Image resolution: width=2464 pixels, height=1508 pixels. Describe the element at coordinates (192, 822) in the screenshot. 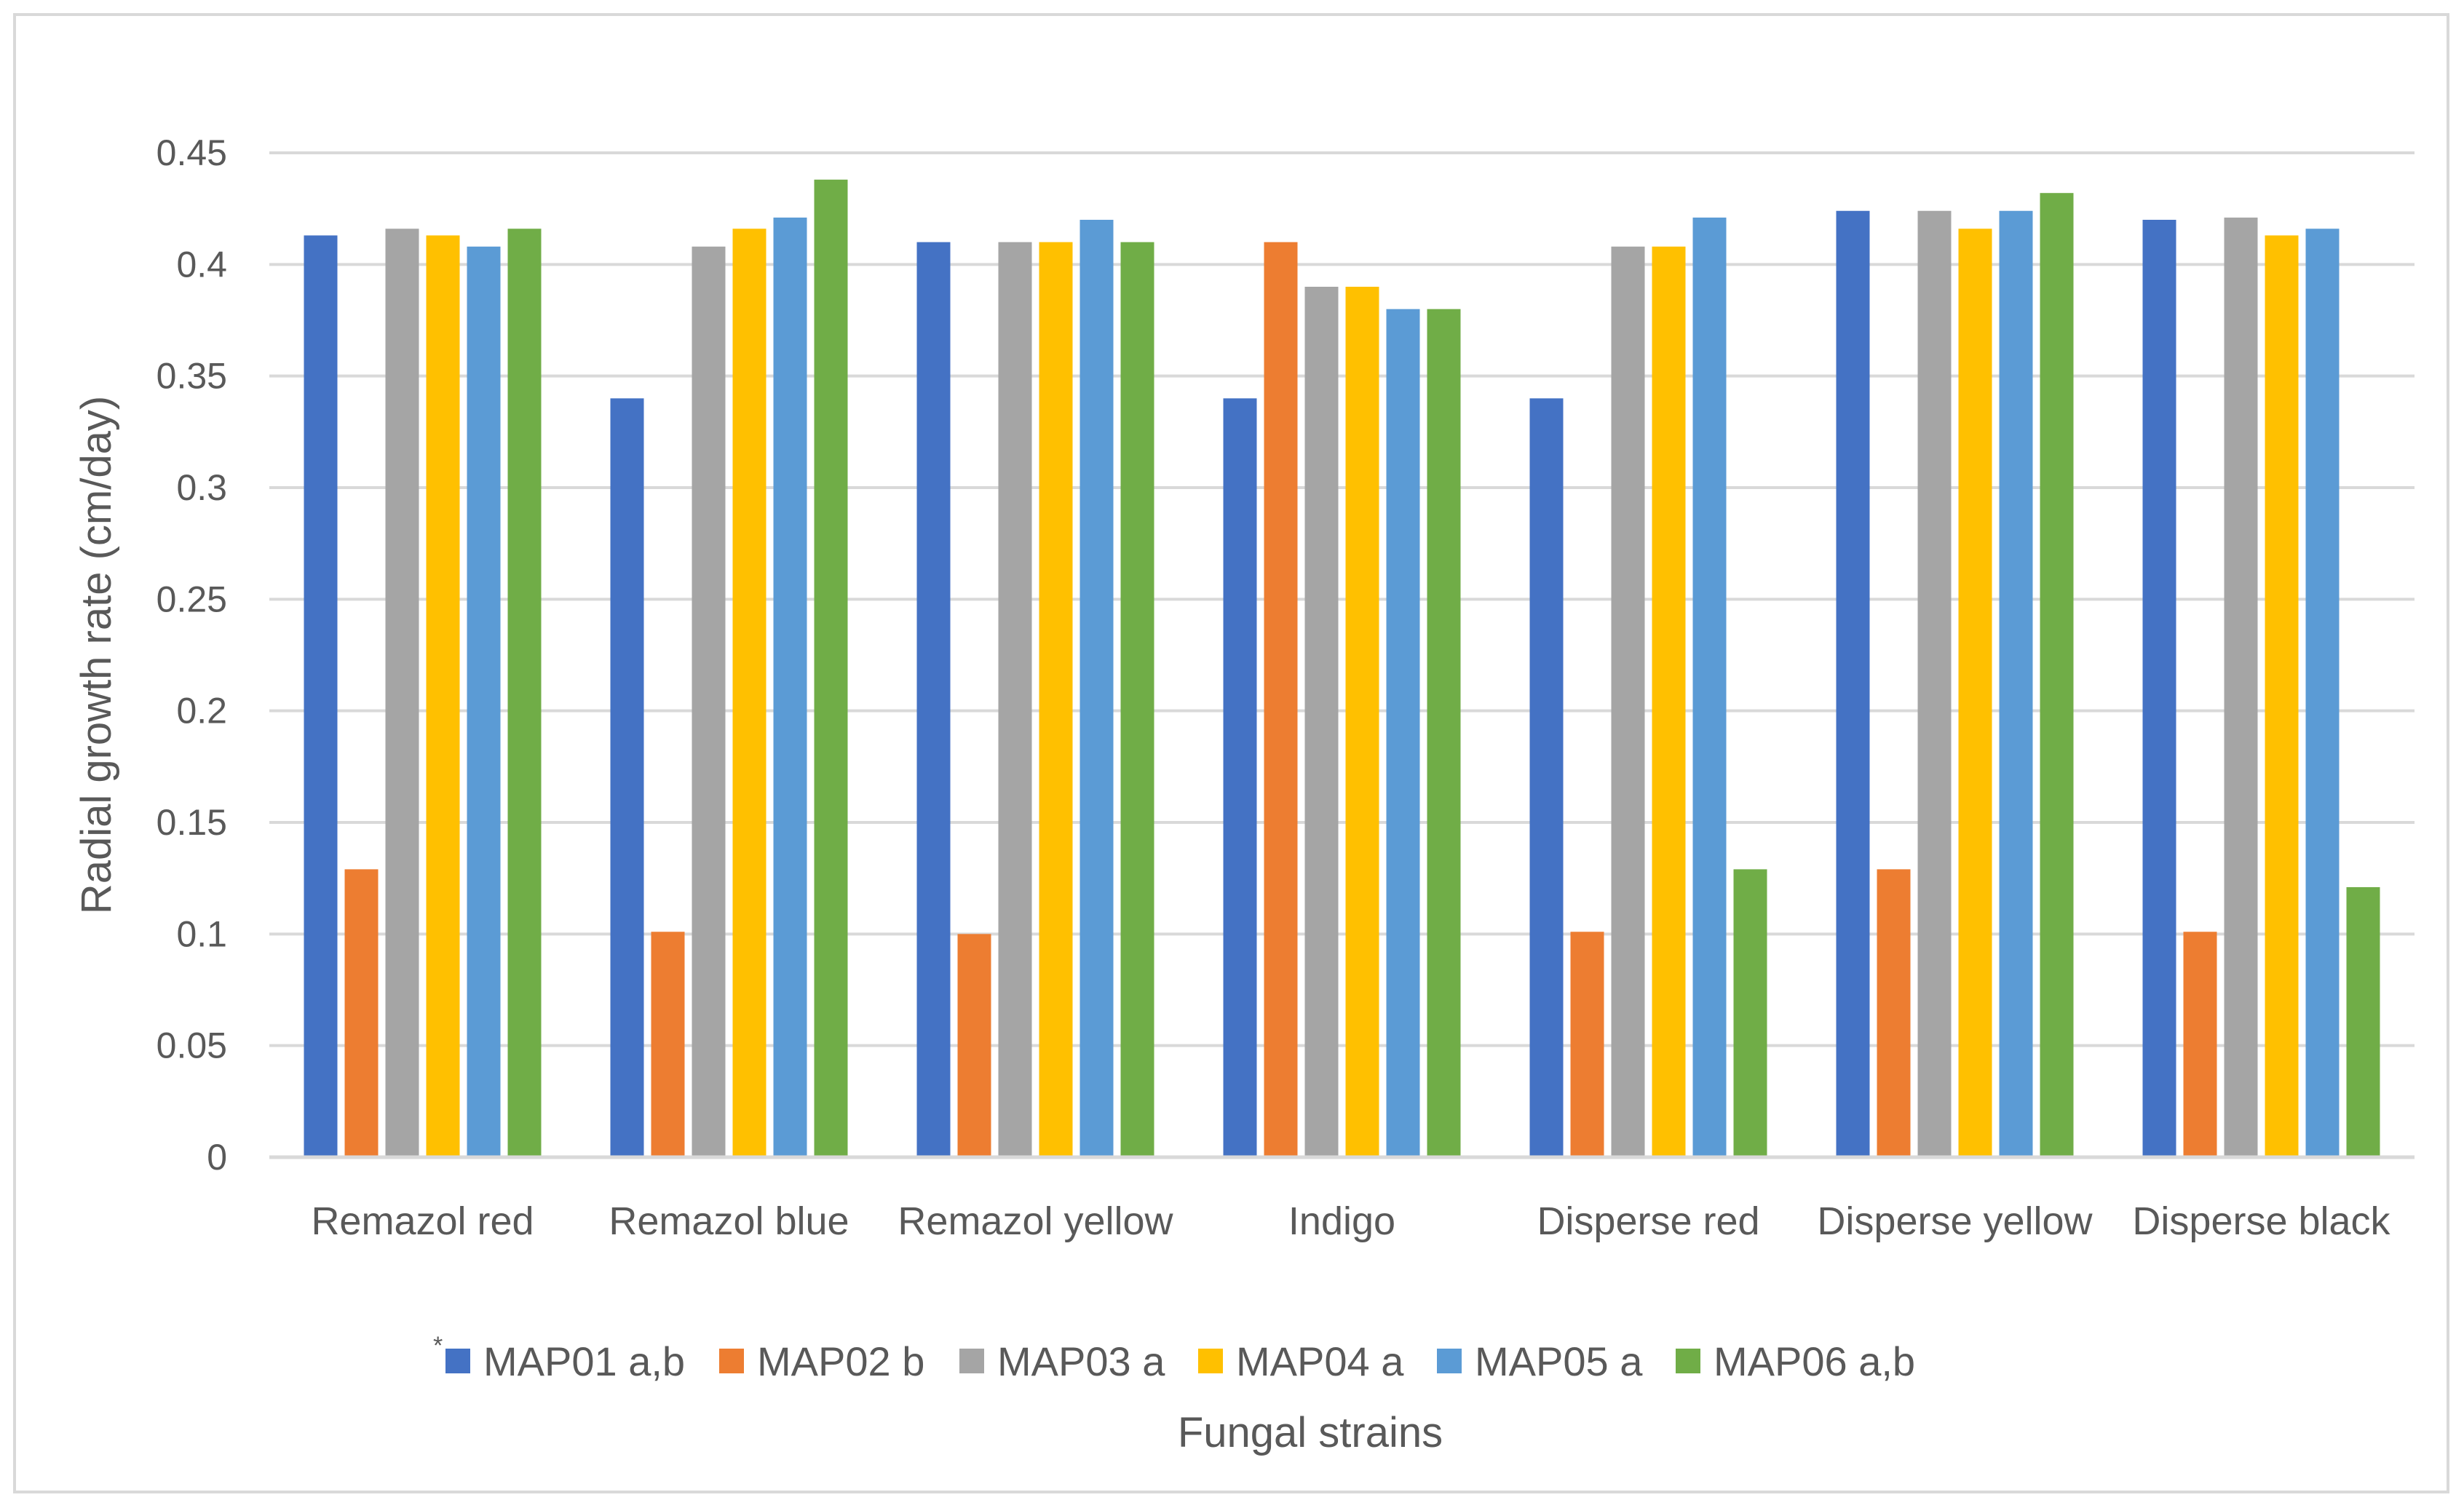

I see `y-tick-label: 0.15` at that location.